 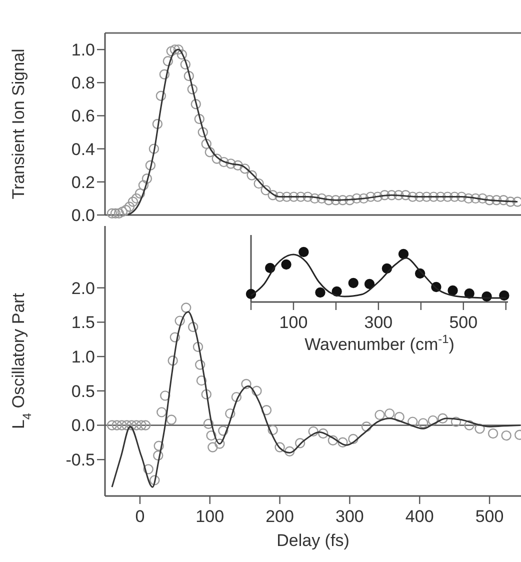 I want to click on y-tick-label: 0.6, so click(x=83, y=116).